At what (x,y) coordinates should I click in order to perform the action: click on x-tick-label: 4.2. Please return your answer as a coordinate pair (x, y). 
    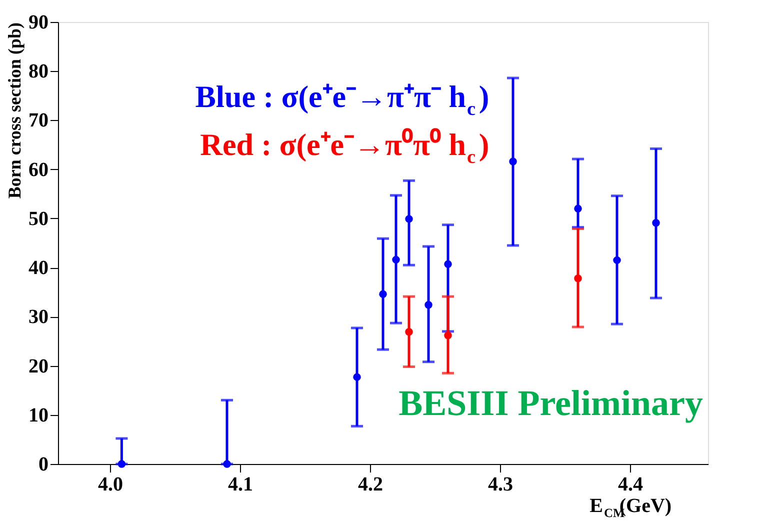
    Looking at the image, I should click on (370, 485).